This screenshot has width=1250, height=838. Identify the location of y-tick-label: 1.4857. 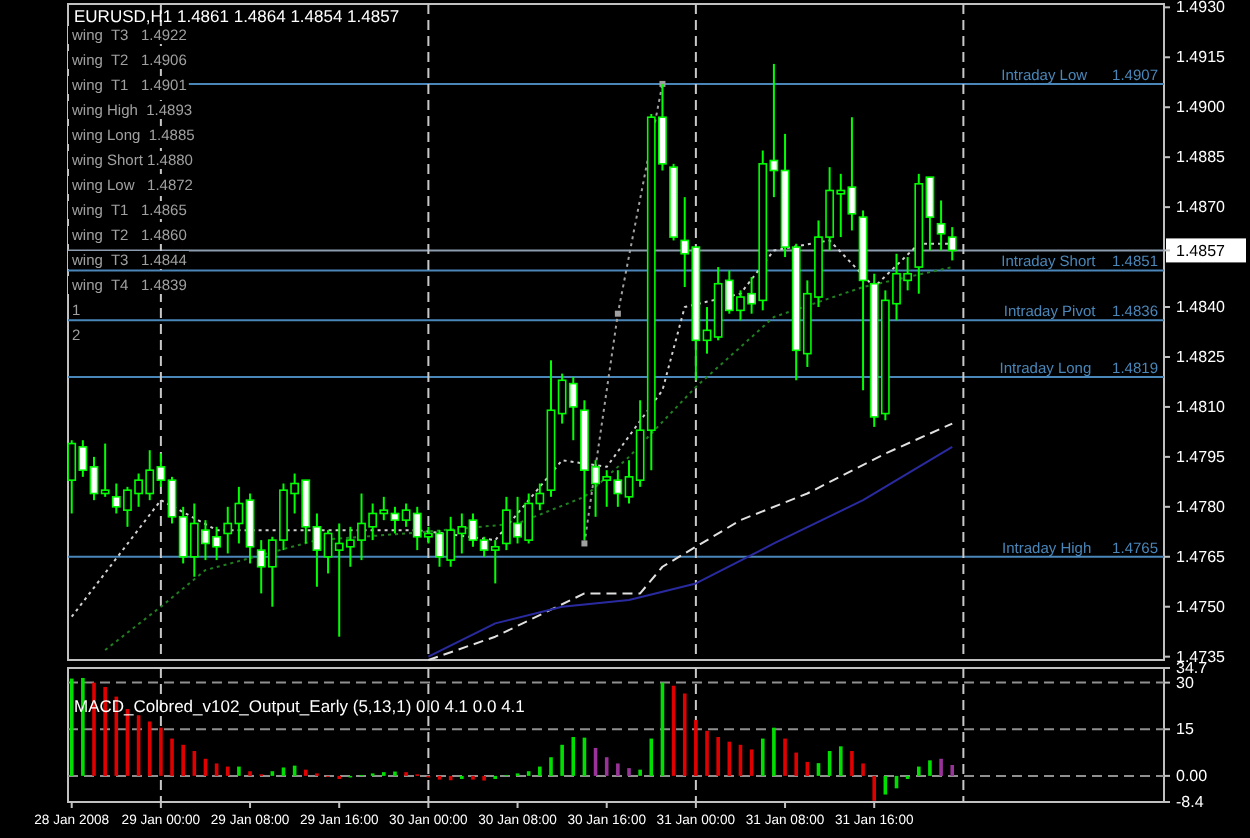
(1201, 250).